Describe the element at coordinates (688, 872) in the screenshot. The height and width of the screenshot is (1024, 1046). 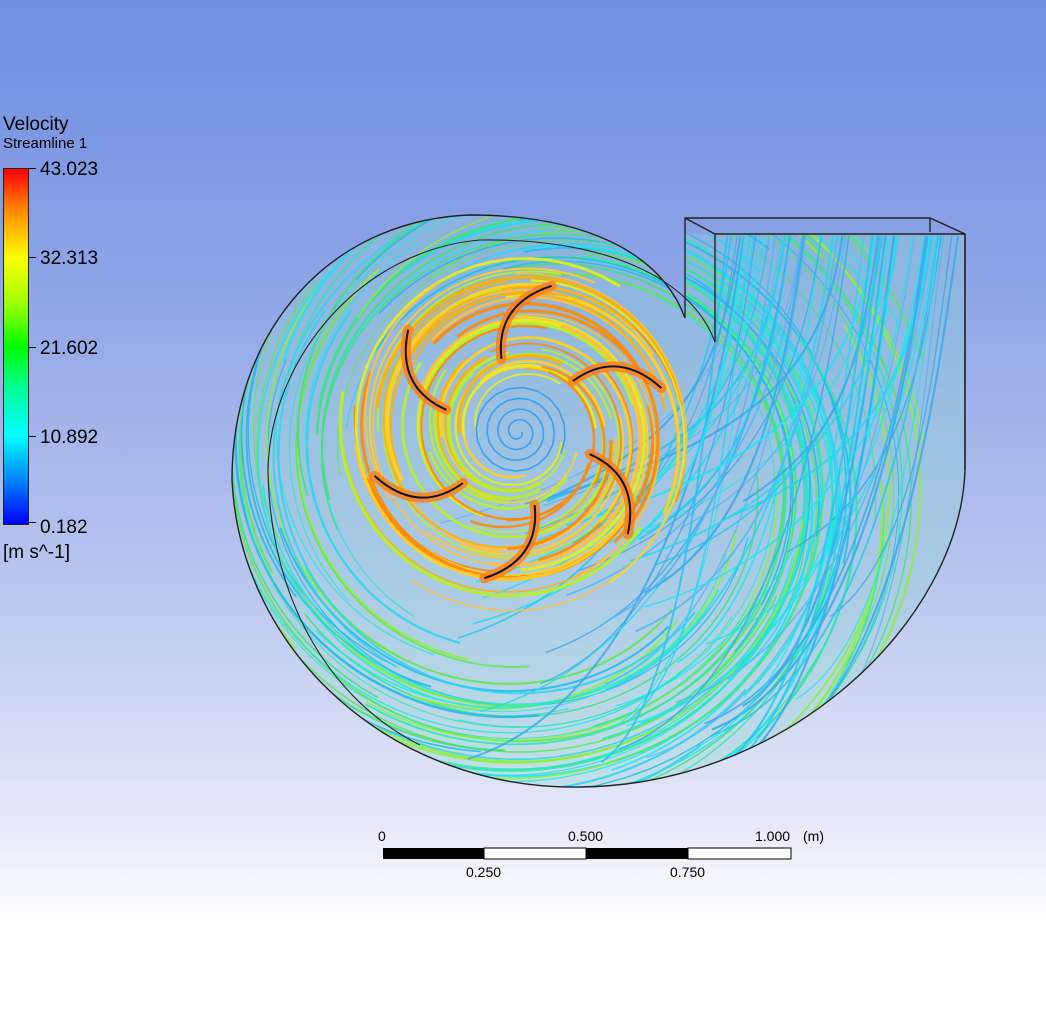
I see `scale-label-0-750: 0.750` at that location.